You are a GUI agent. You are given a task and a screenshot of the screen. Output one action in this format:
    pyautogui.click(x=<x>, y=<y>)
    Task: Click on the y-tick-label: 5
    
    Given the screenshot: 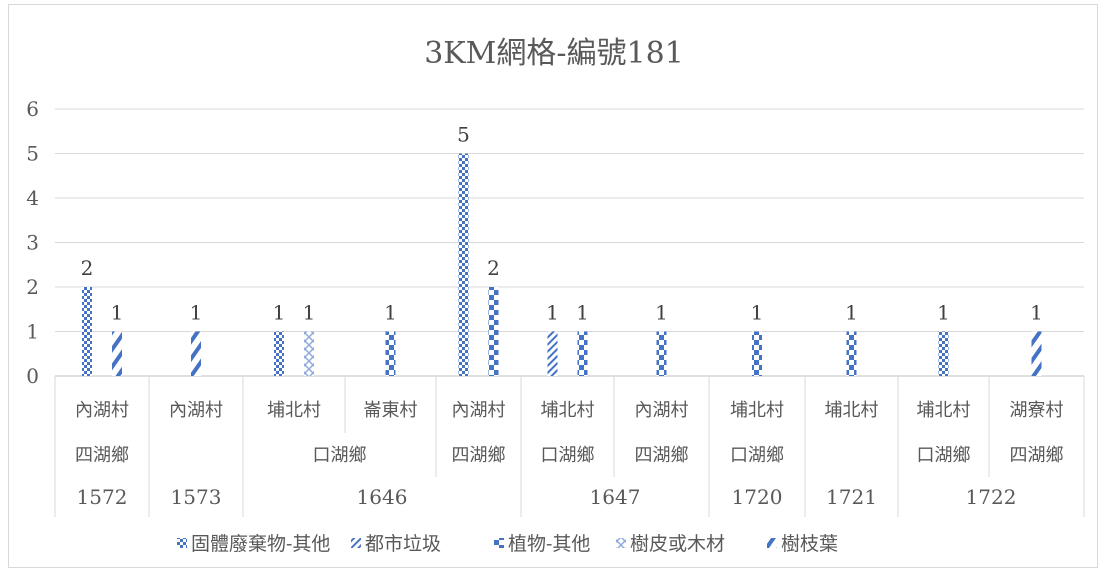 What is the action you would take?
    pyautogui.click(x=32, y=154)
    